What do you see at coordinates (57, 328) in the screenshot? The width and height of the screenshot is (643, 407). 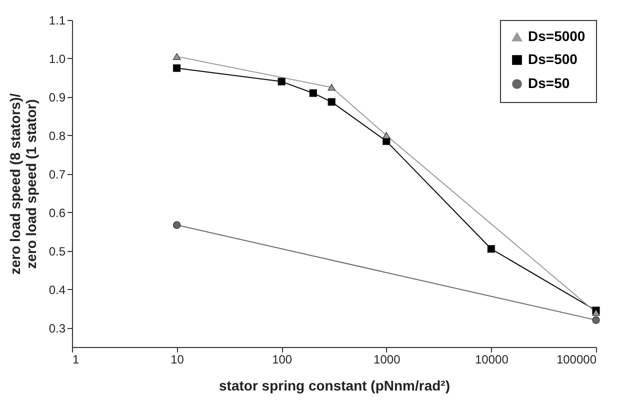 I see `y-tick-label: 0.3` at bounding box center [57, 328].